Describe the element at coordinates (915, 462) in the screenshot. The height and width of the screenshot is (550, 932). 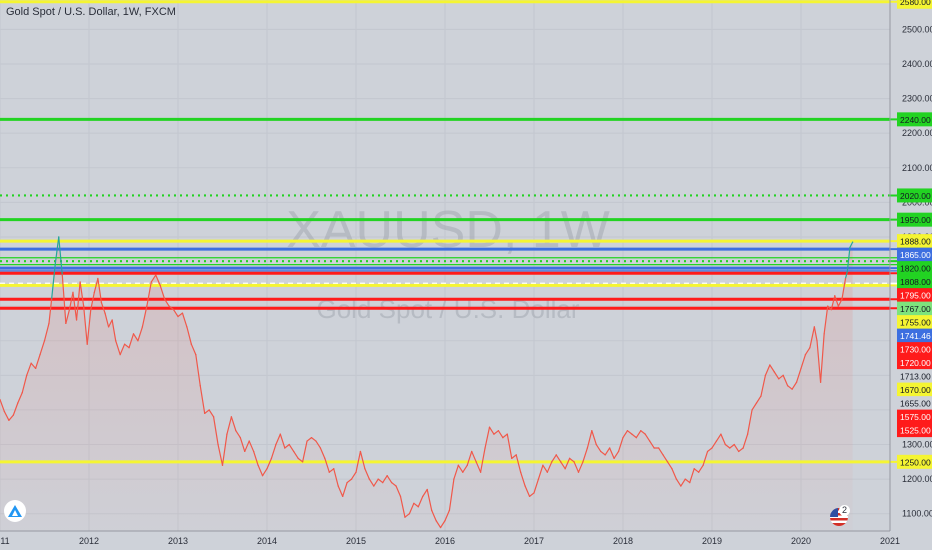
I see `price-label: 1250.00` at that location.